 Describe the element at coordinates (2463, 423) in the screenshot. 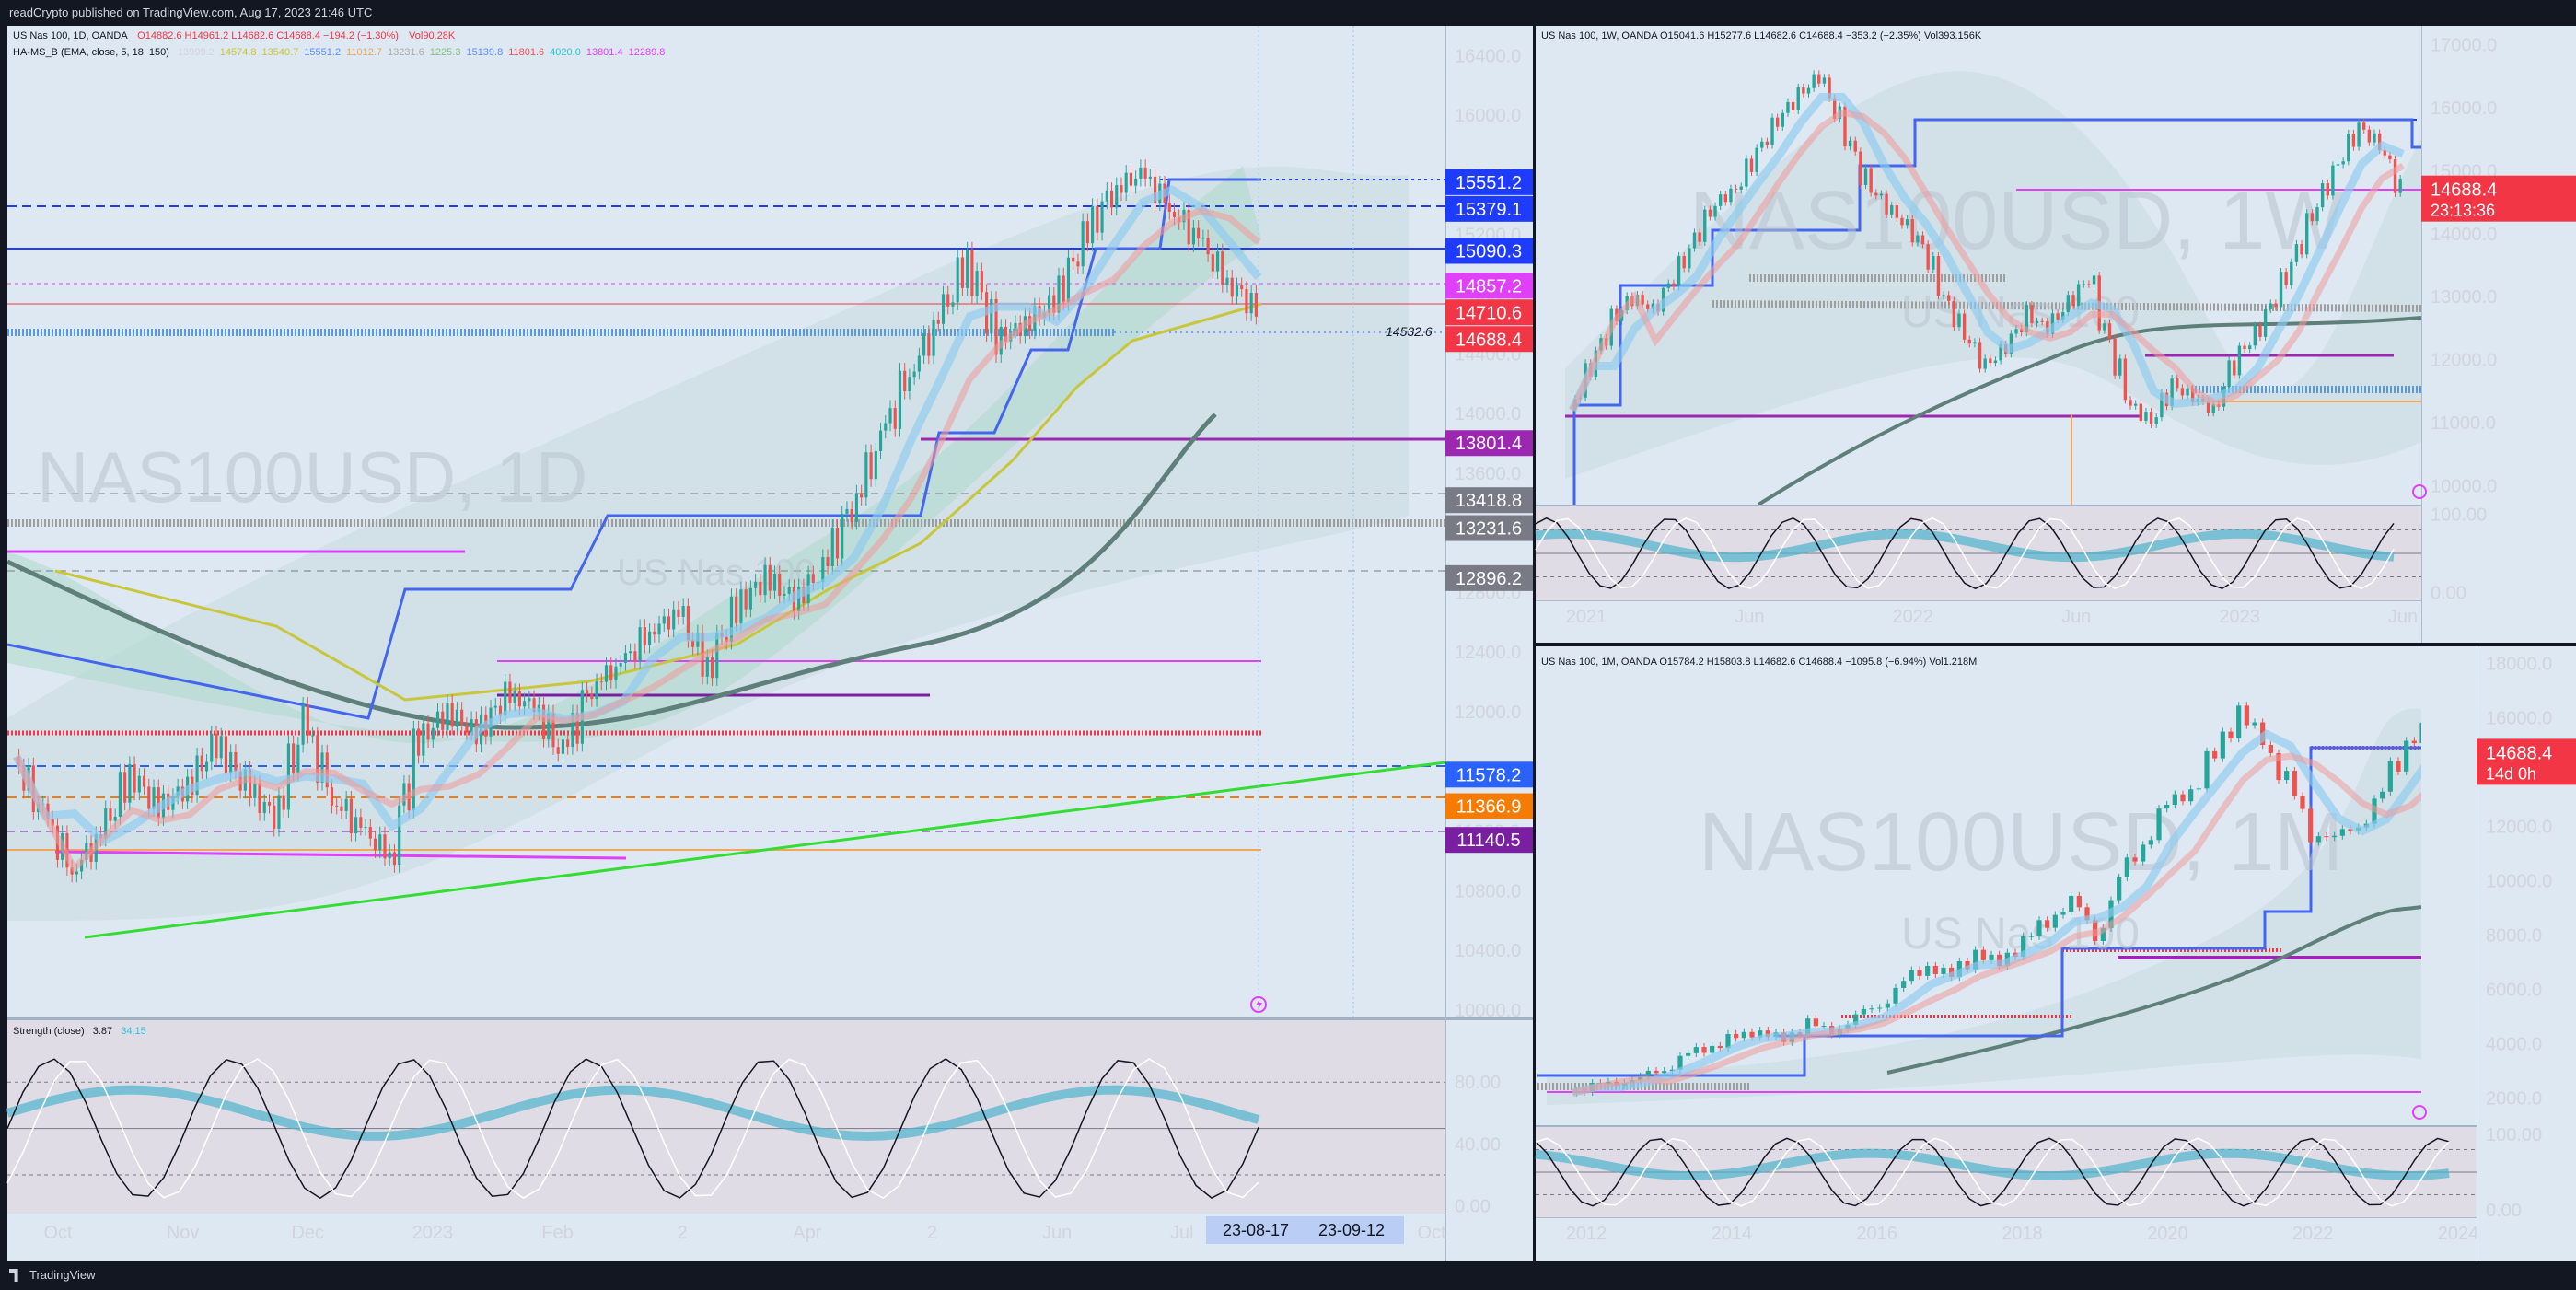

I see `weekly-y-tick: 11000.0` at that location.